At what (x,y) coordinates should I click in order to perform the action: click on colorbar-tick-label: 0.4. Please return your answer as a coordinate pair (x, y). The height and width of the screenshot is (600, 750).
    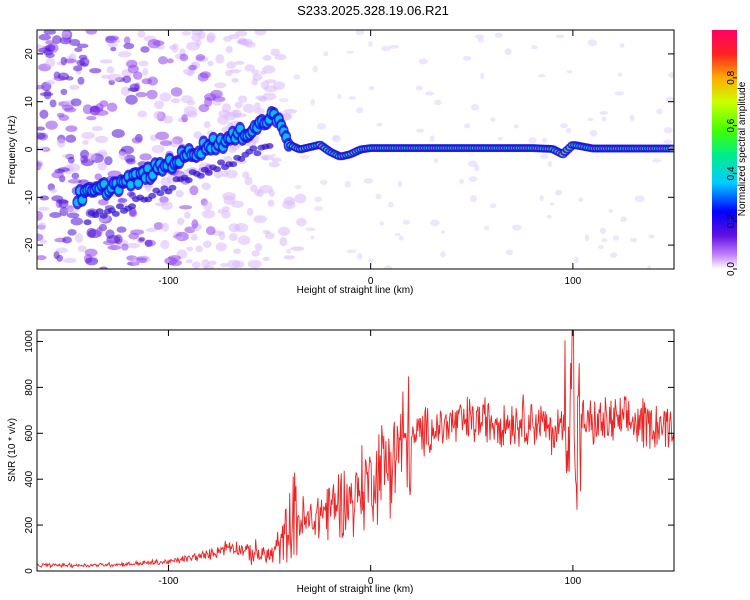
    Looking at the image, I should click on (731, 173).